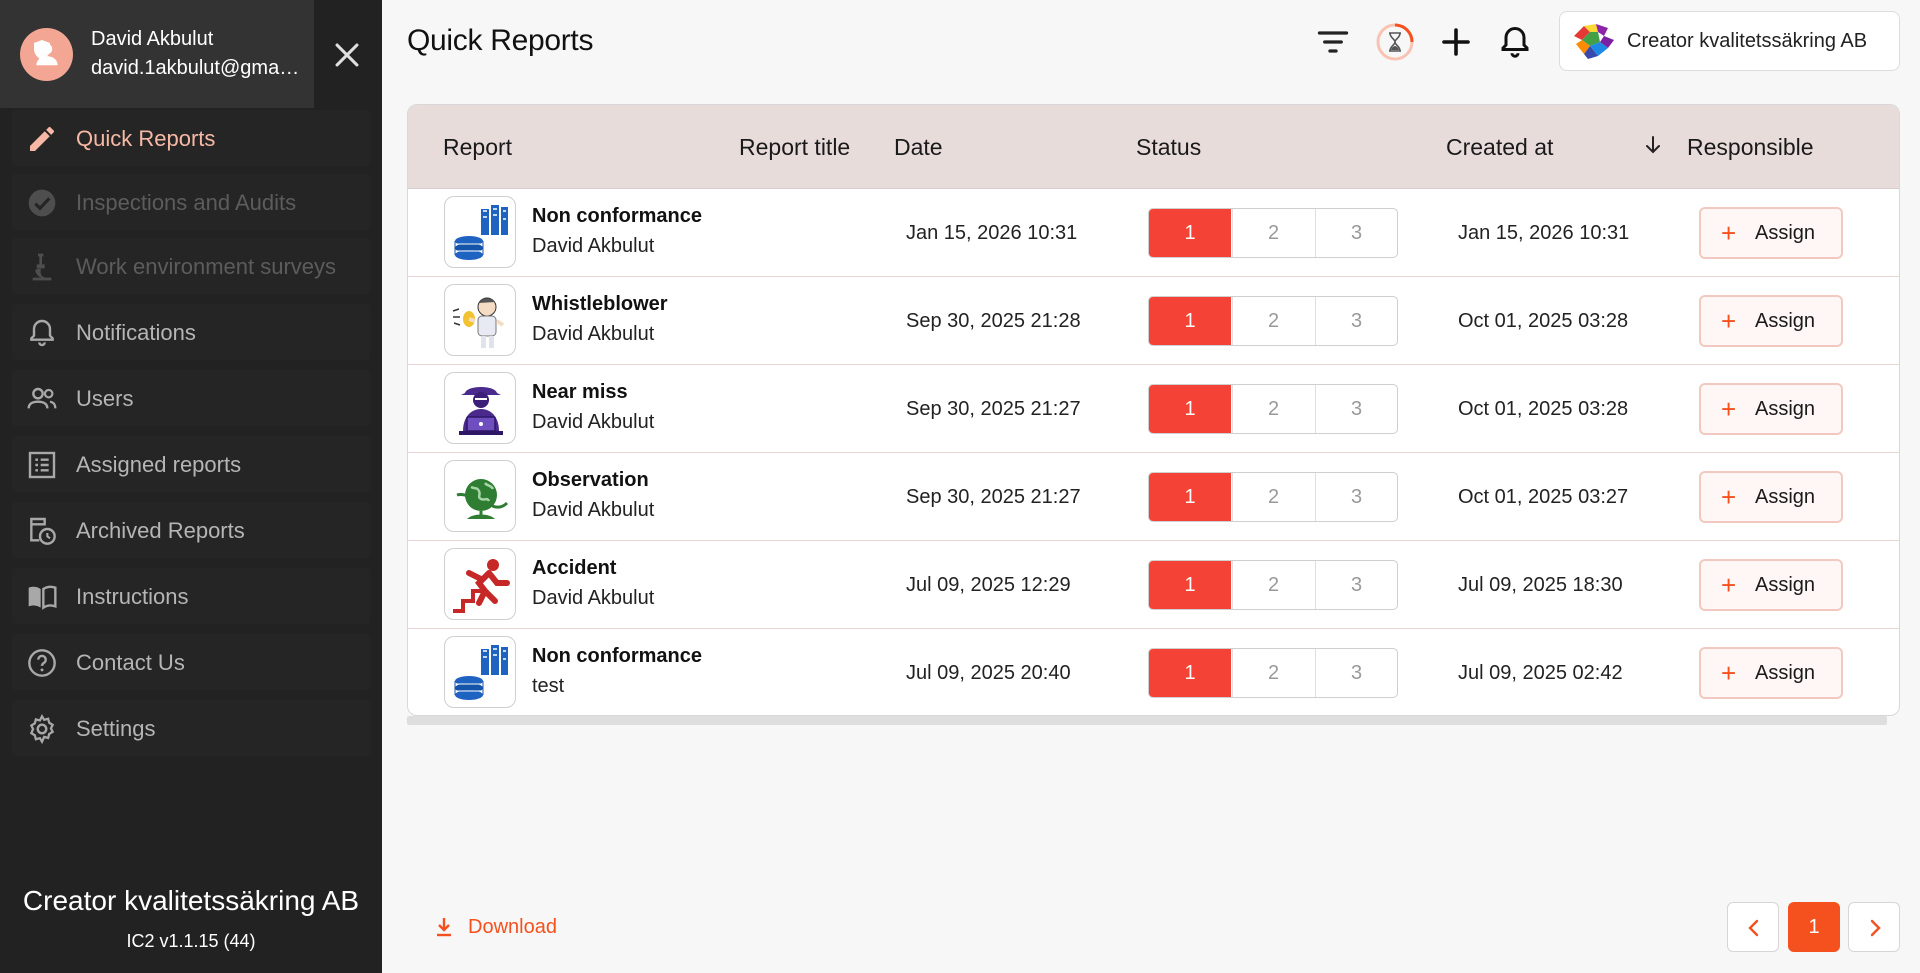 This screenshot has height=973, width=1920. What do you see at coordinates (1456, 42) in the screenshot?
I see `add-icon` at bounding box center [1456, 42].